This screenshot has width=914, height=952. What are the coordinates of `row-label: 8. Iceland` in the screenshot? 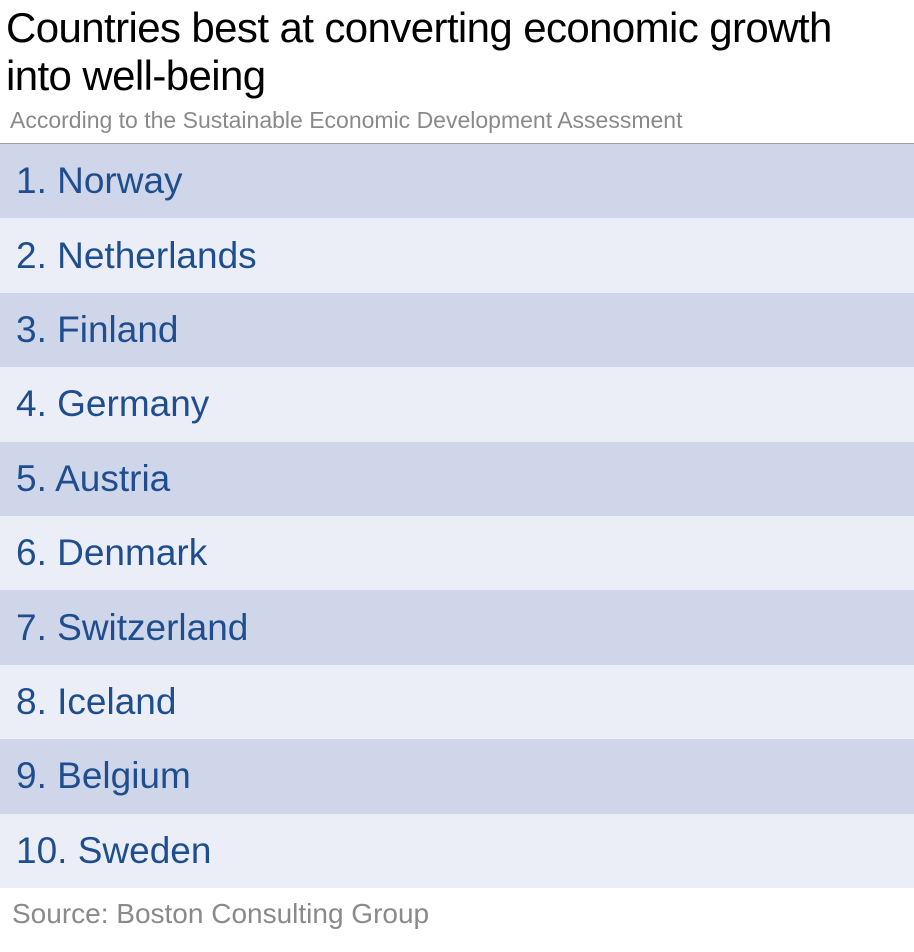 It's located at (96, 701).